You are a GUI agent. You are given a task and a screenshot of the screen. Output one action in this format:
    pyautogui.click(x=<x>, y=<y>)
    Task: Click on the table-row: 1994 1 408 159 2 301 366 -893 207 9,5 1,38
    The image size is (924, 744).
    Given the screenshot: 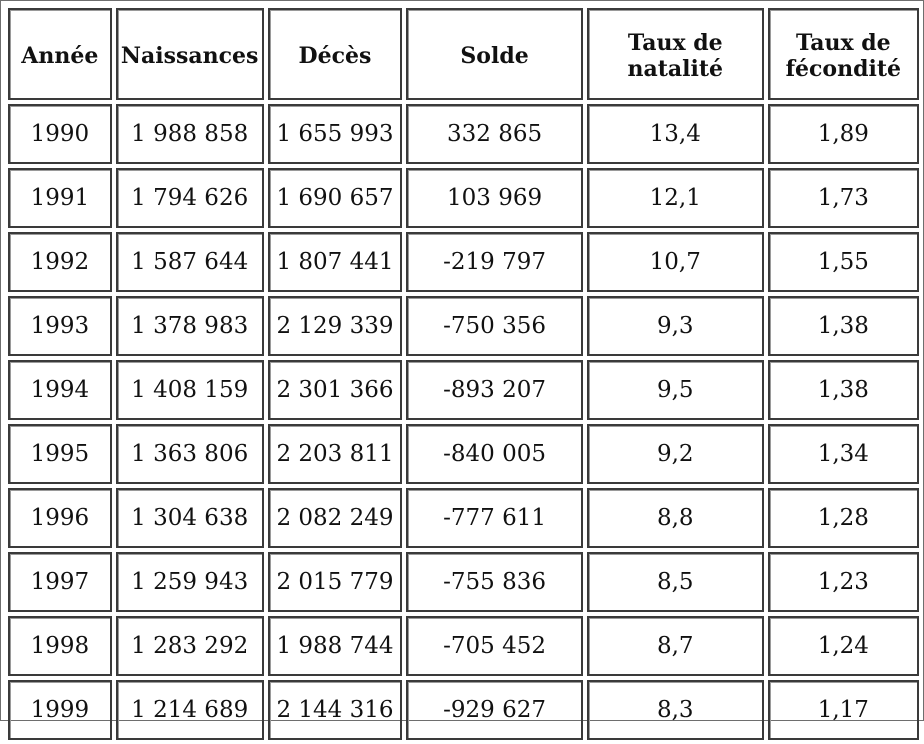 What is the action you would take?
    pyautogui.click(x=463, y=390)
    